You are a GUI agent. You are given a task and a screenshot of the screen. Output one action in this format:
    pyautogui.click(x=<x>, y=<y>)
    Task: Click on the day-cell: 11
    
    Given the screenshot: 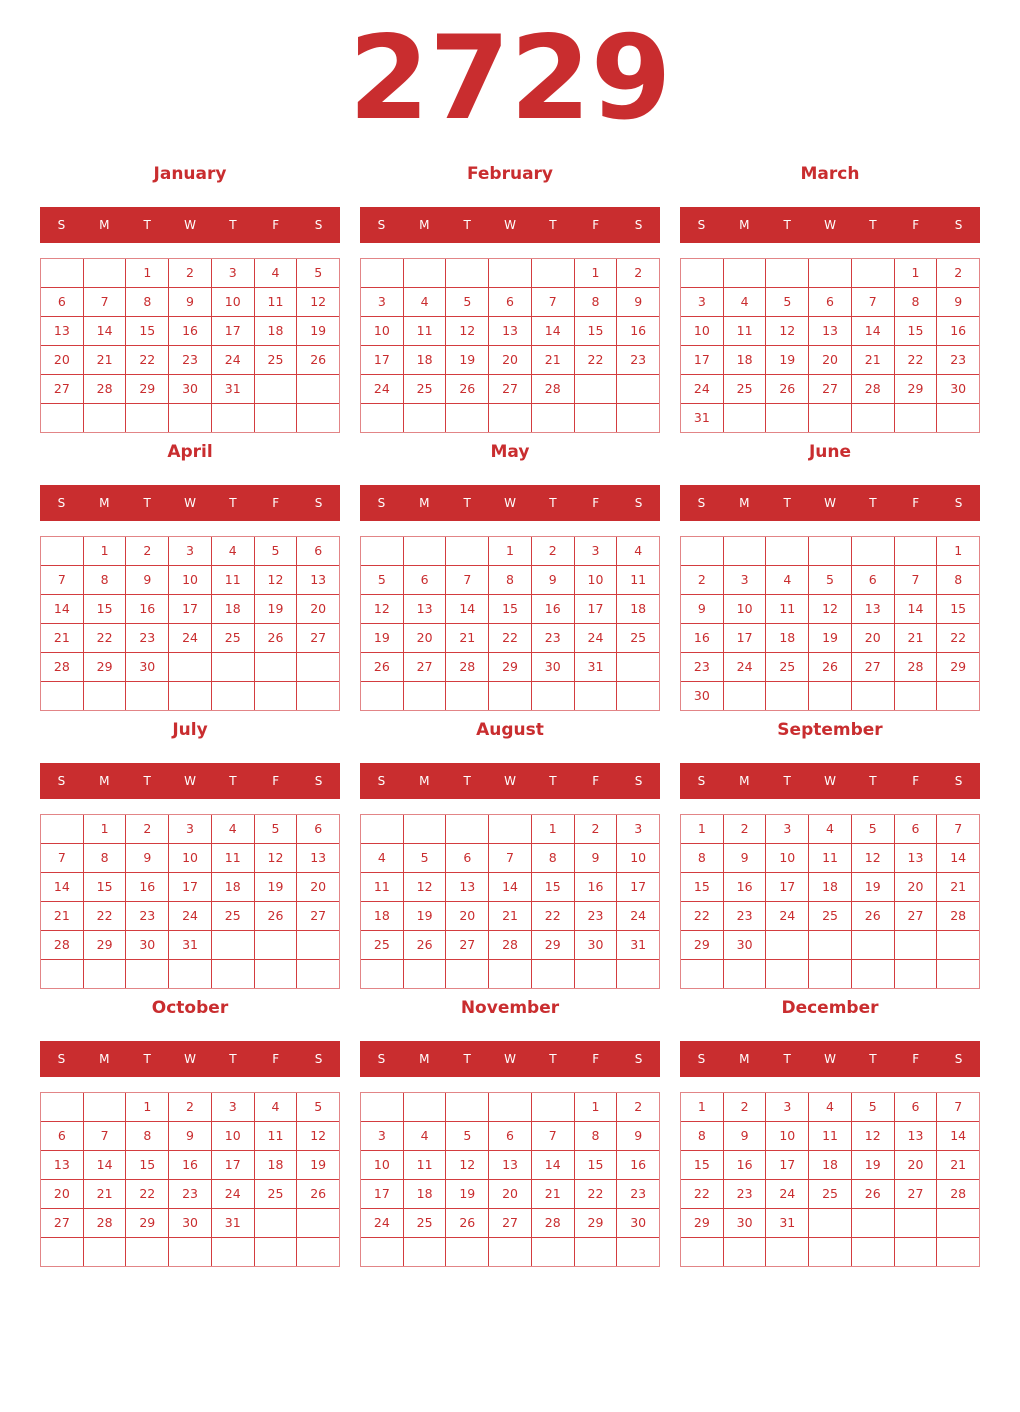 What is the action you would take?
    pyautogui.click(x=381, y=886)
    